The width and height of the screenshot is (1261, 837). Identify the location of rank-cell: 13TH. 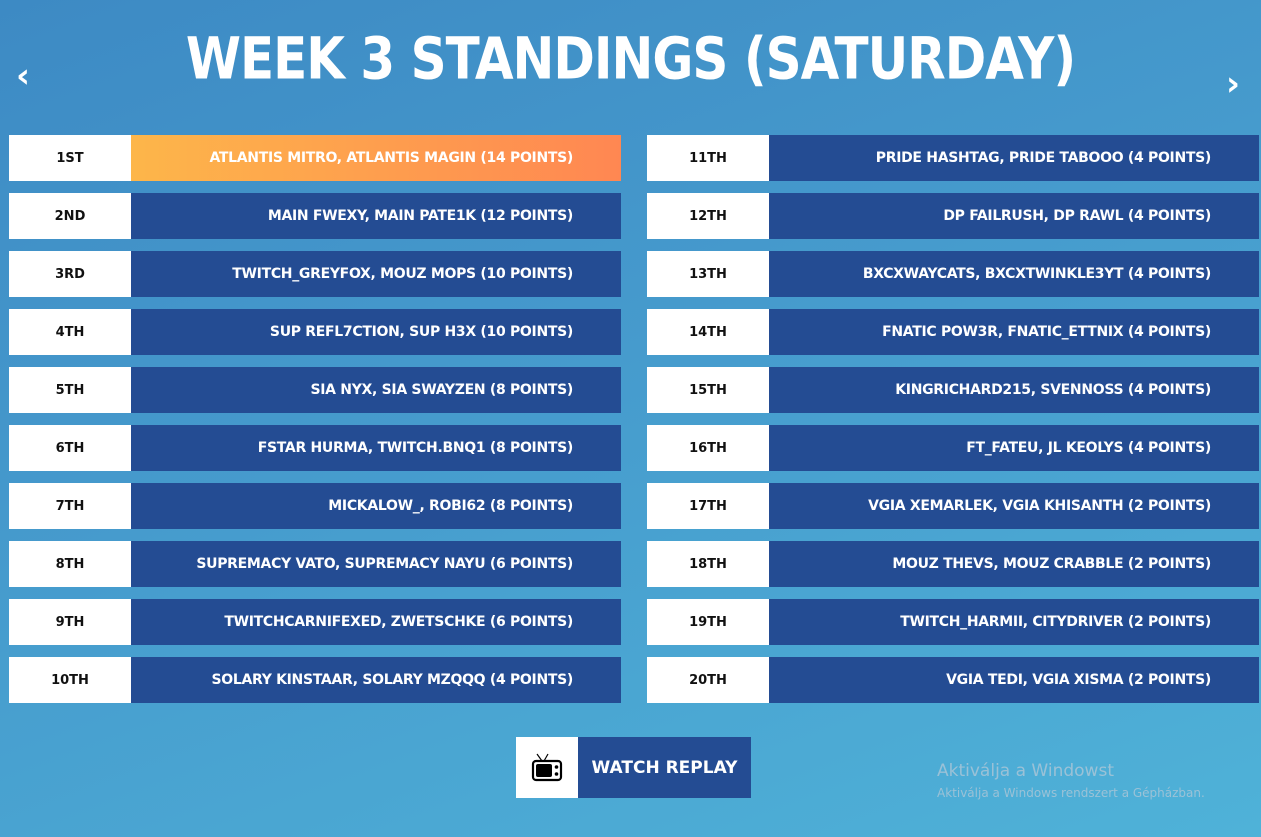
(708, 274).